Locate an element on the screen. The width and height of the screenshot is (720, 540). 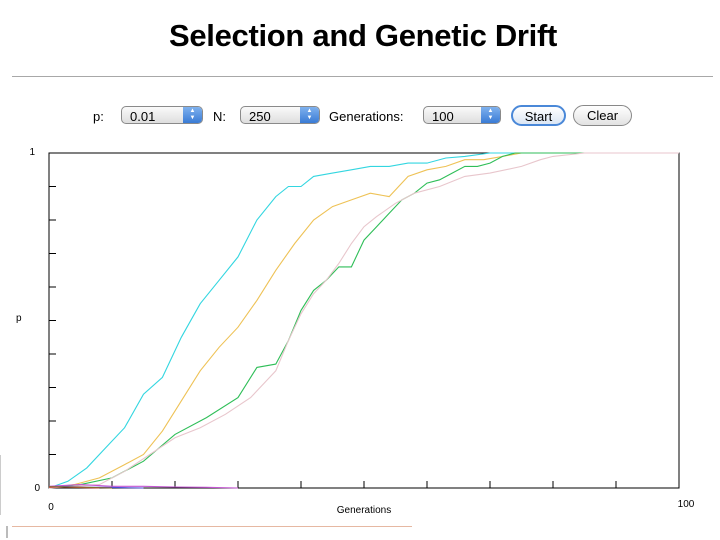
y-tick-label-min: 0 is located at coordinates (37, 488).